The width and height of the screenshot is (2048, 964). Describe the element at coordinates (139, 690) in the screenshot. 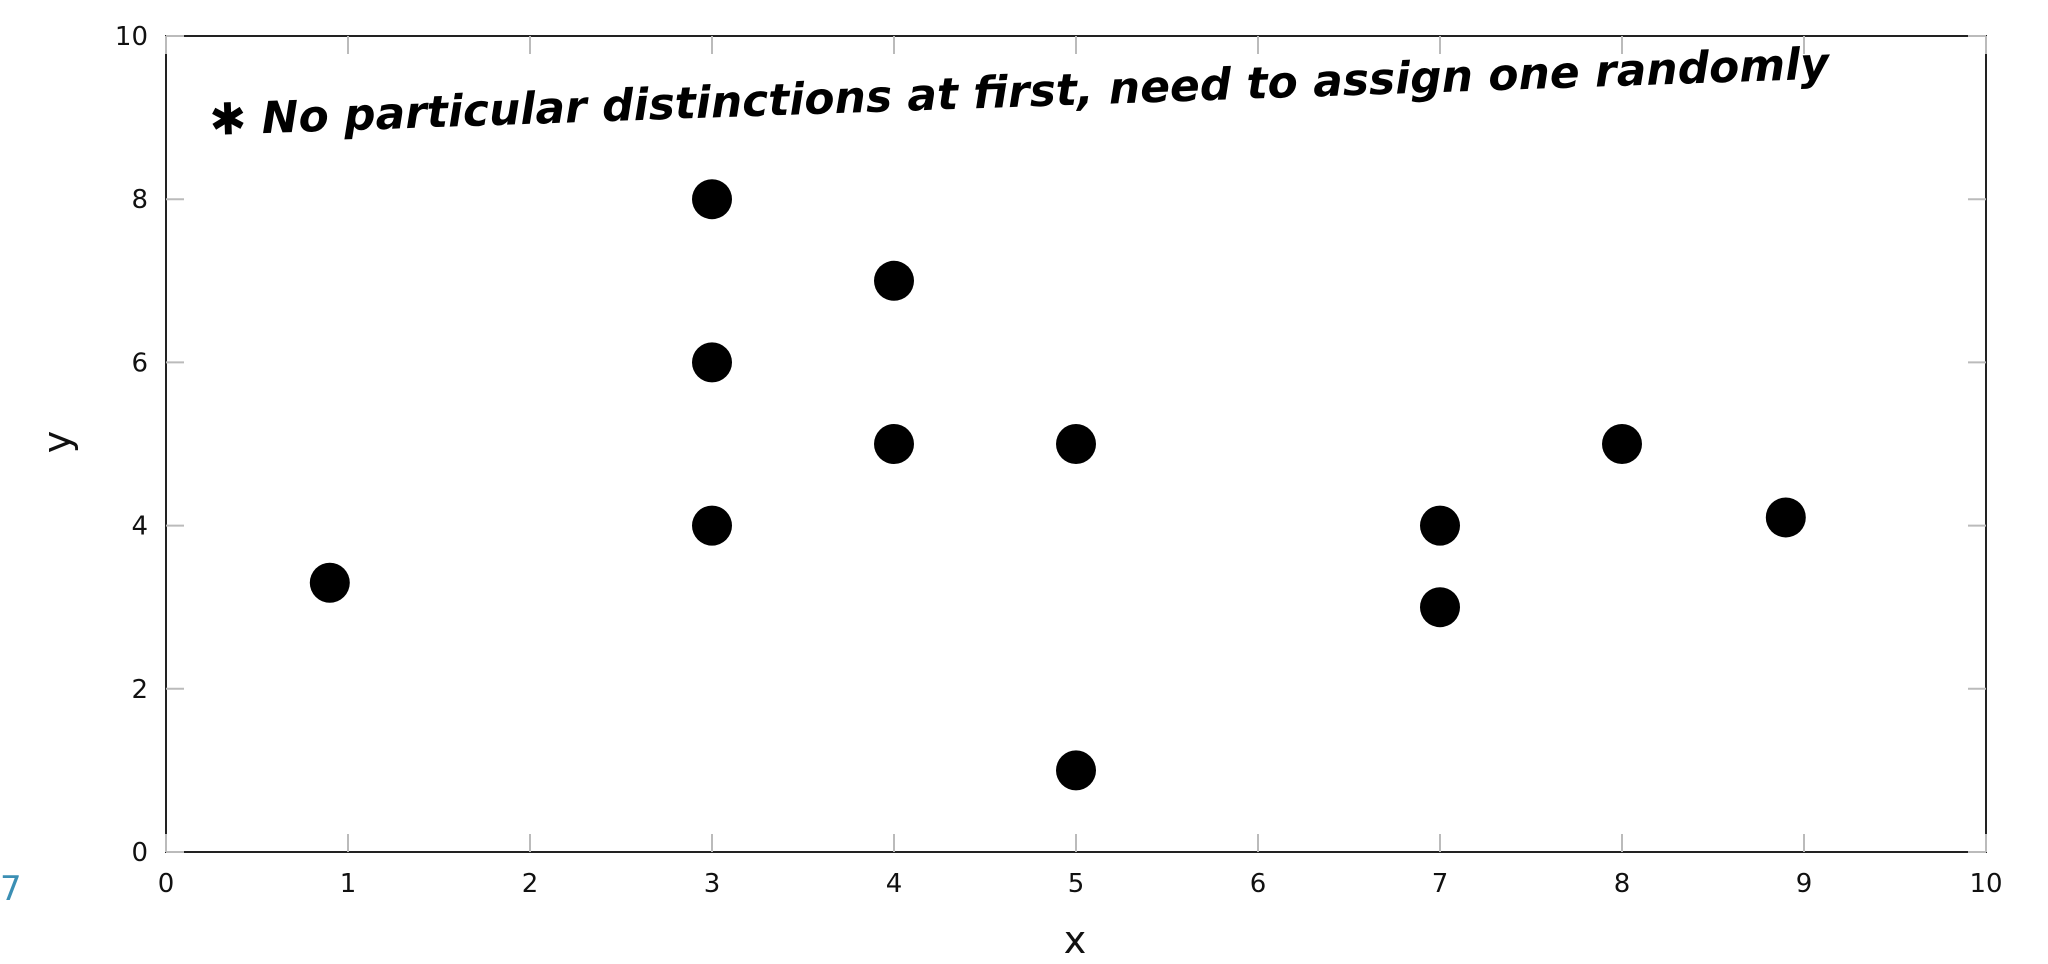

I see `y-tick-label: 2` at that location.